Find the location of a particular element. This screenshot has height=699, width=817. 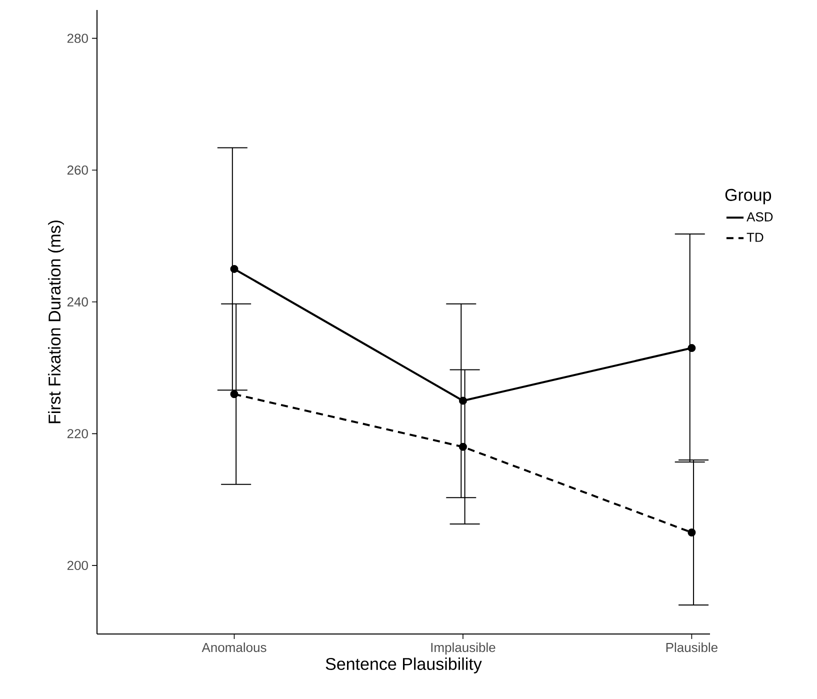

y-tick-label: 240 is located at coordinates (77, 301).